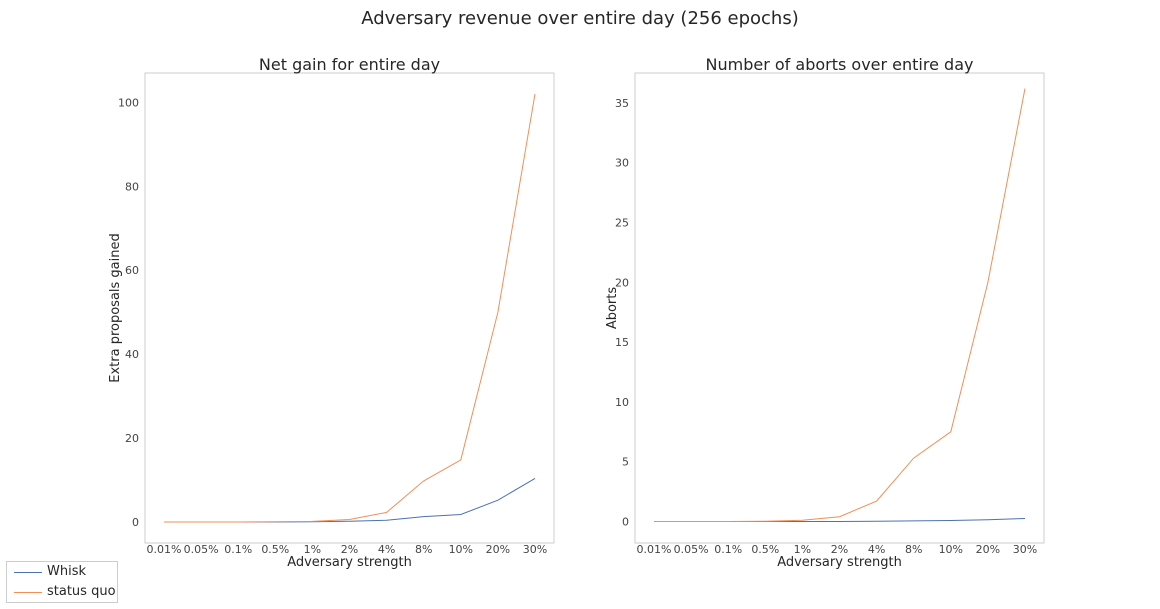 The image size is (1160, 609). What do you see at coordinates (622, 103) in the screenshot?
I see `y-tick-label: 35` at bounding box center [622, 103].